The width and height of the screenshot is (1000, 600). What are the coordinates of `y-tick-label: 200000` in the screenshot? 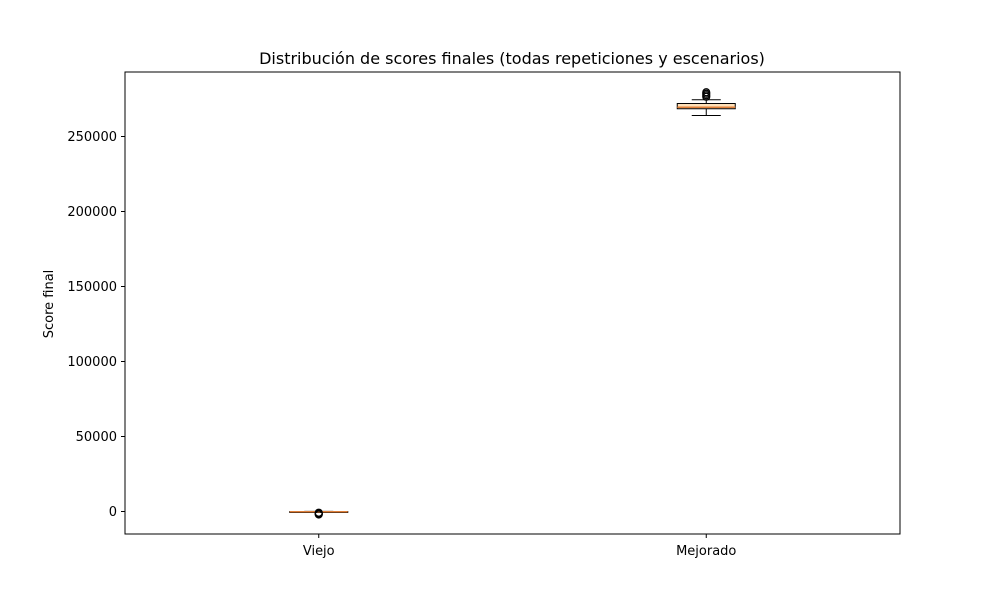 It's located at (92, 212).